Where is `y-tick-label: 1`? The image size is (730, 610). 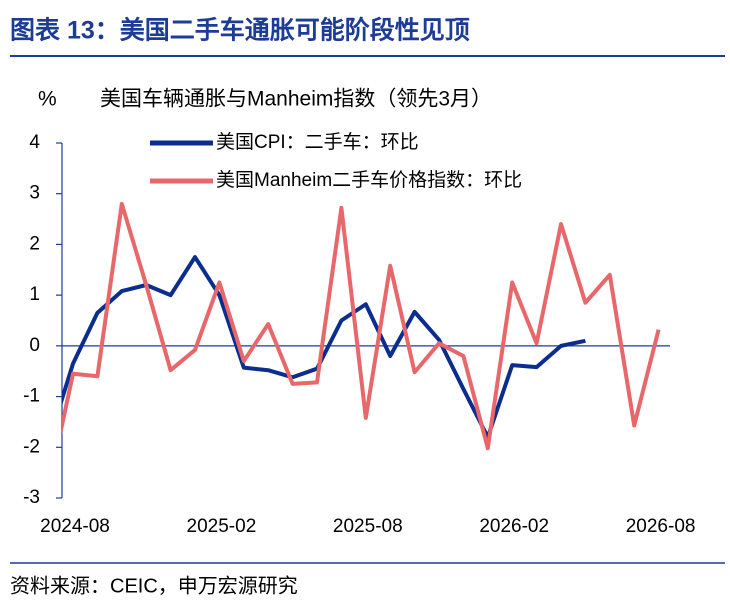 y-tick-label: 1 is located at coordinates (34, 294).